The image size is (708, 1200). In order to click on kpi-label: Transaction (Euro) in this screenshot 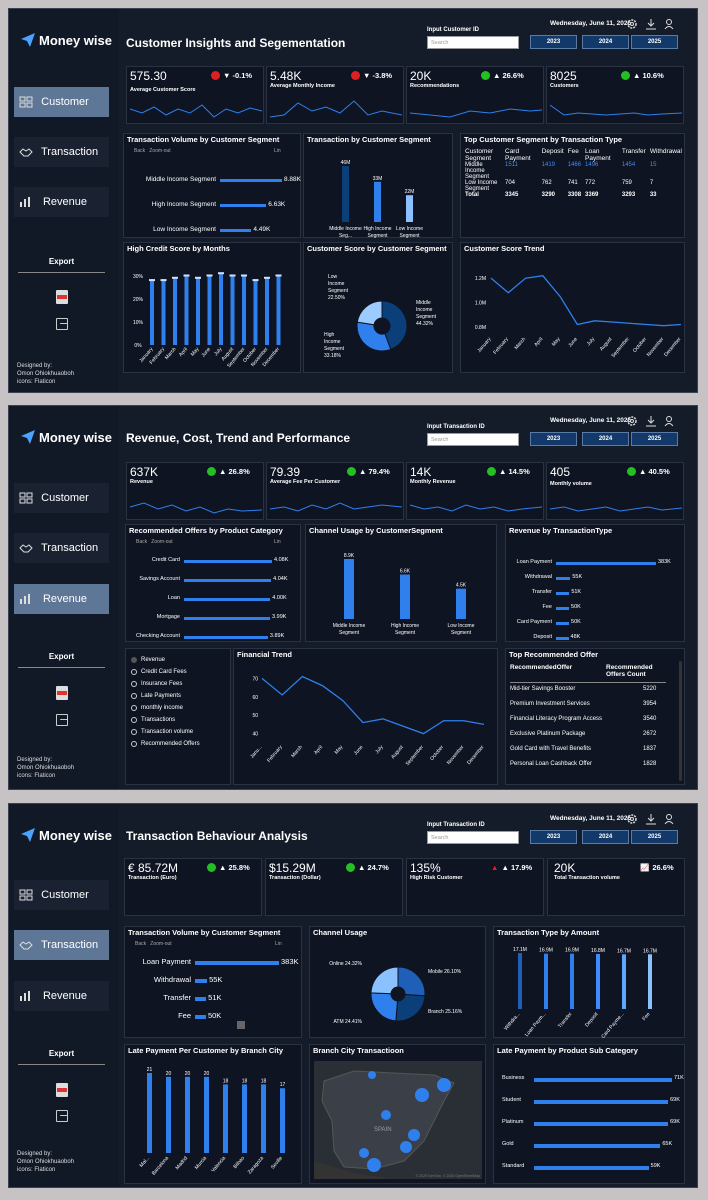, I will do `click(152, 878)`.